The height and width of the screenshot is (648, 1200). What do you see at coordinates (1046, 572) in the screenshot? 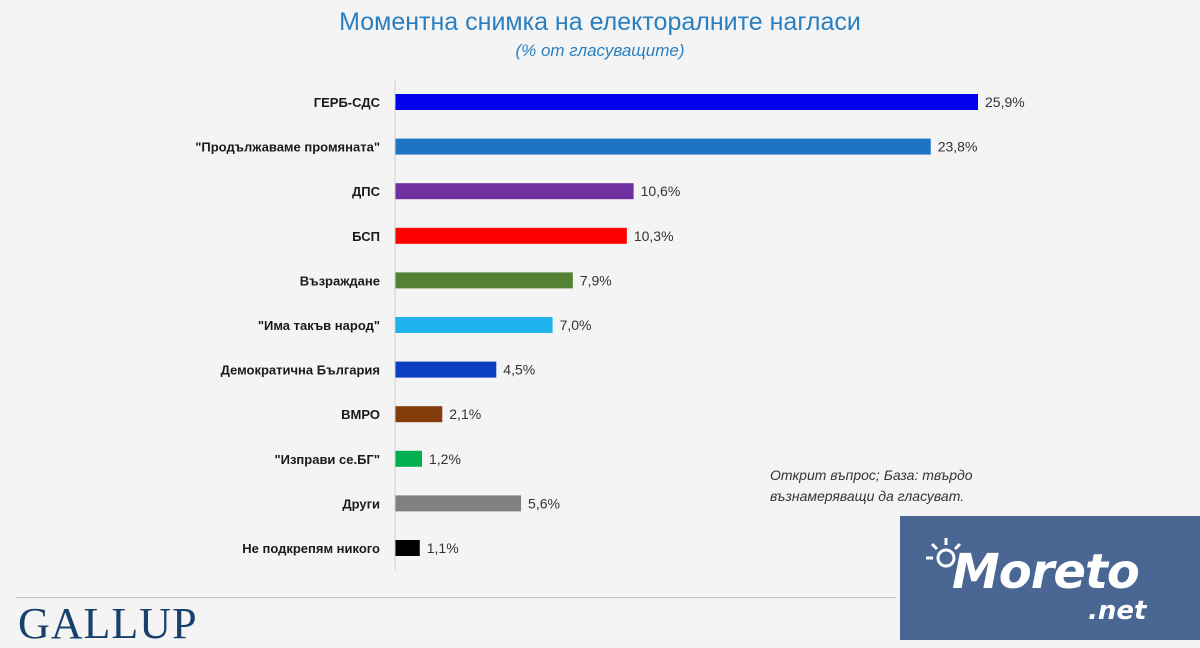
I see `moreto-brand: Moreto` at bounding box center [1046, 572].